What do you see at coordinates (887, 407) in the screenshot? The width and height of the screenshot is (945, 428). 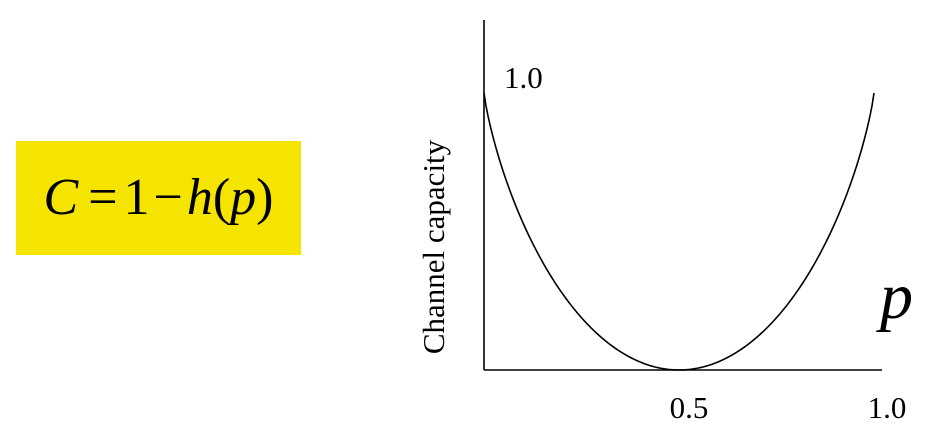 I see `x-tick-label: 1.0` at bounding box center [887, 407].